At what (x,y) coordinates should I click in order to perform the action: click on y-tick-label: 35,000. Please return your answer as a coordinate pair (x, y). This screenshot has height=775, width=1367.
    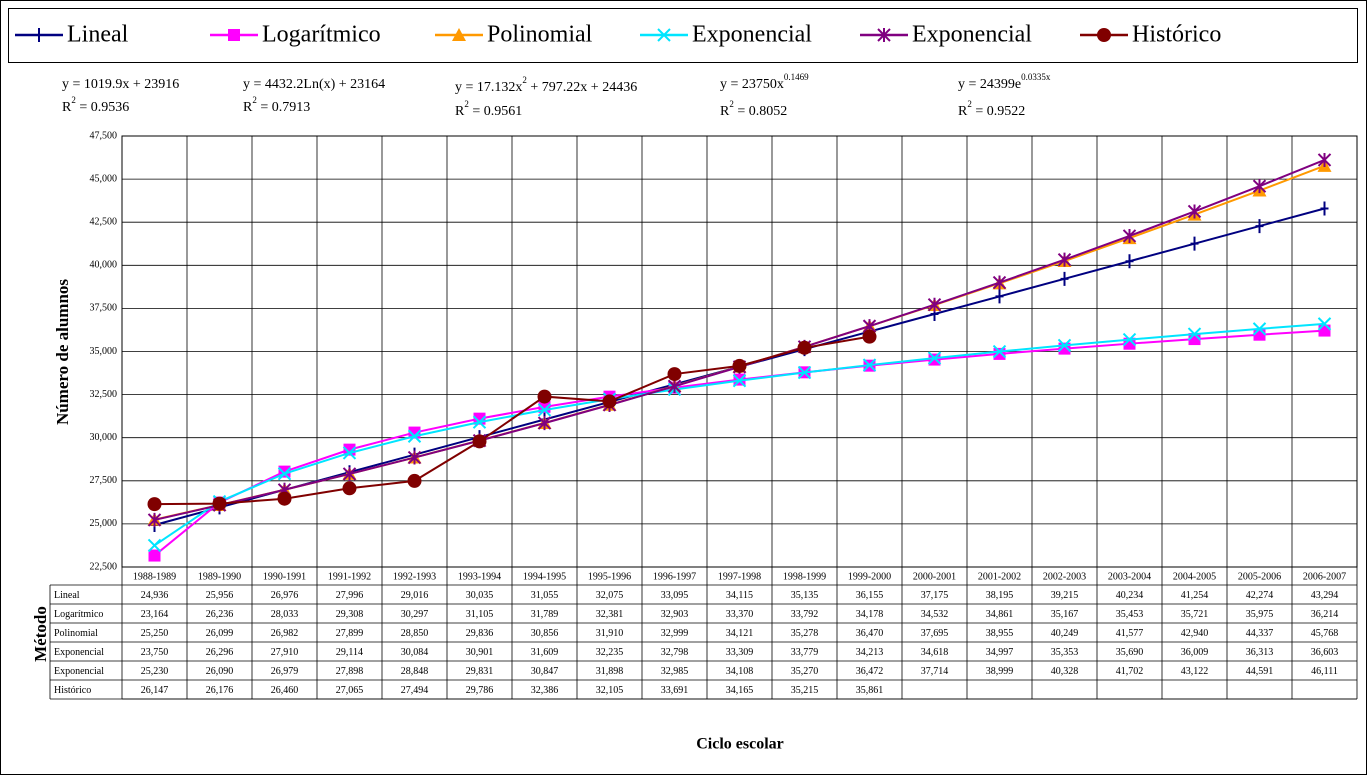
    Looking at the image, I should click on (104, 351).